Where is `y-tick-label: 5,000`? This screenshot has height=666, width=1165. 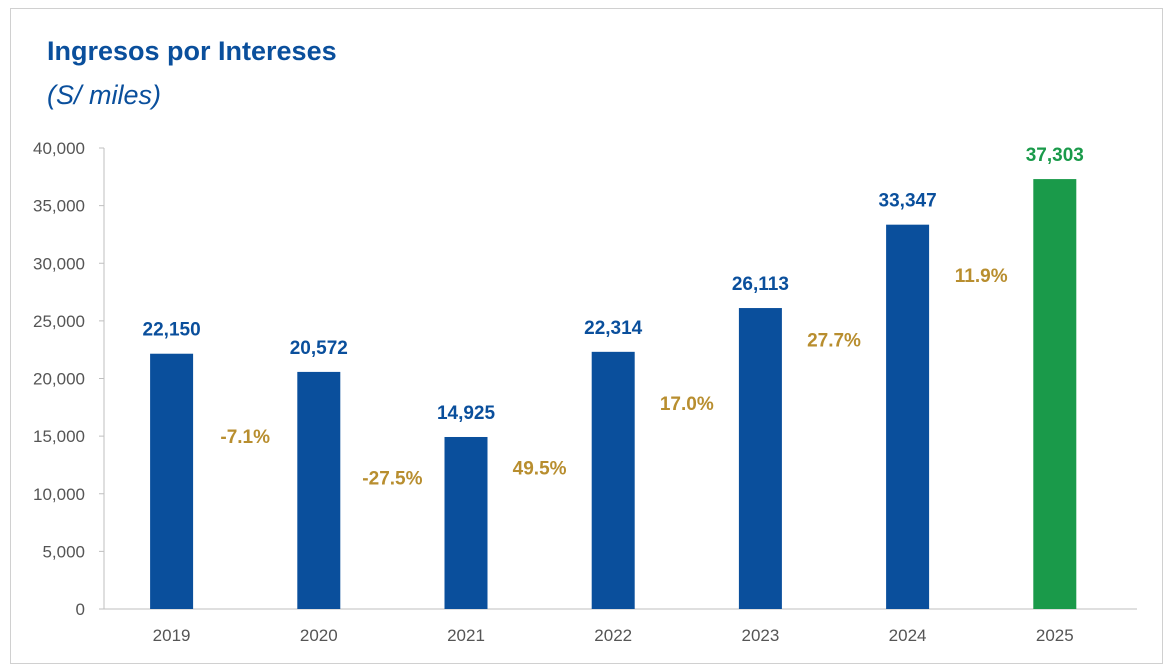
y-tick-label: 5,000 is located at coordinates (63, 551).